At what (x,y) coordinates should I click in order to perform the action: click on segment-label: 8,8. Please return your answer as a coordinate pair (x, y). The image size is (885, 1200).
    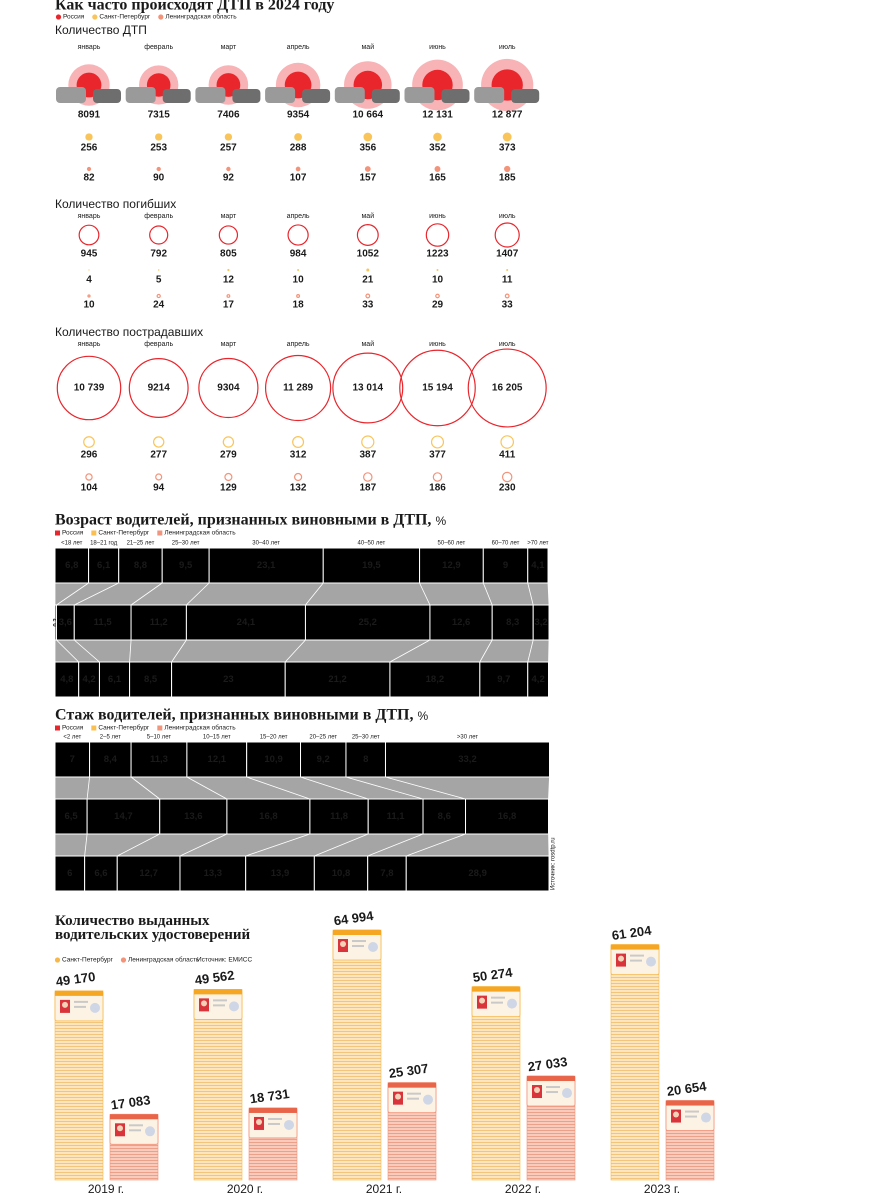
    Looking at the image, I should click on (140, 565).